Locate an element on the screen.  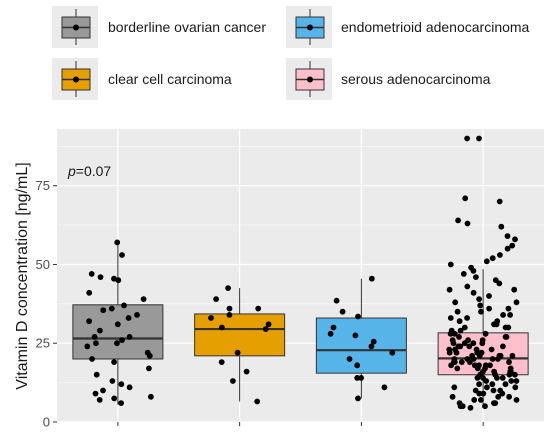
legend-item: borderline ovarian cancer is located at coordinates (159, 27).